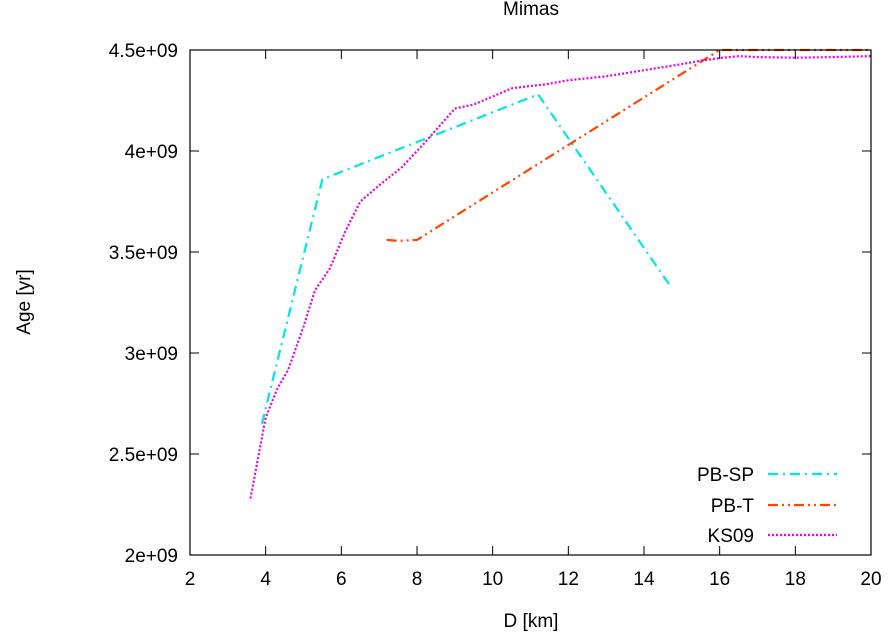 The image size is (893, 638). Describe the element at coordinates (767, 506) in the screenshot. I see `legend: PB-SP PB-T KS09` at that location.